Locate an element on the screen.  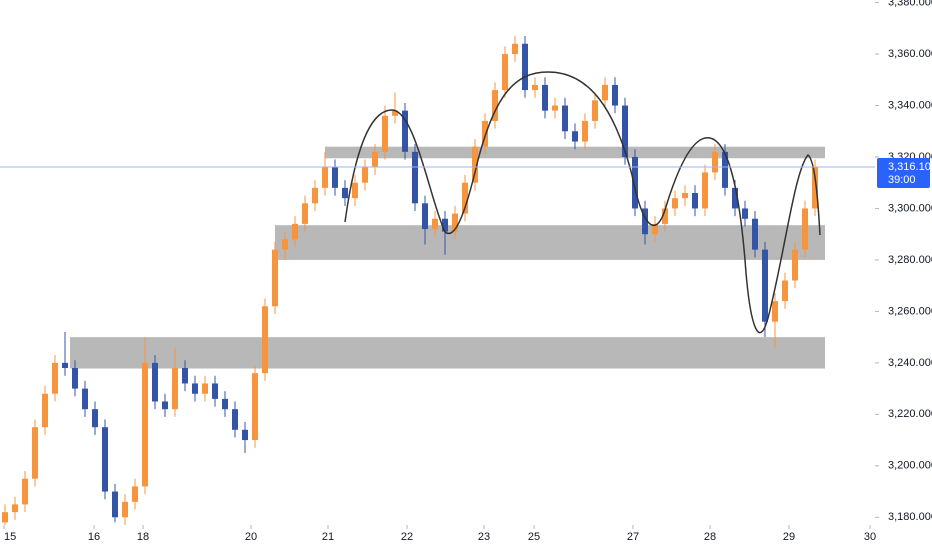
x-tick-label: 22 is located at coordinates (407, 537).